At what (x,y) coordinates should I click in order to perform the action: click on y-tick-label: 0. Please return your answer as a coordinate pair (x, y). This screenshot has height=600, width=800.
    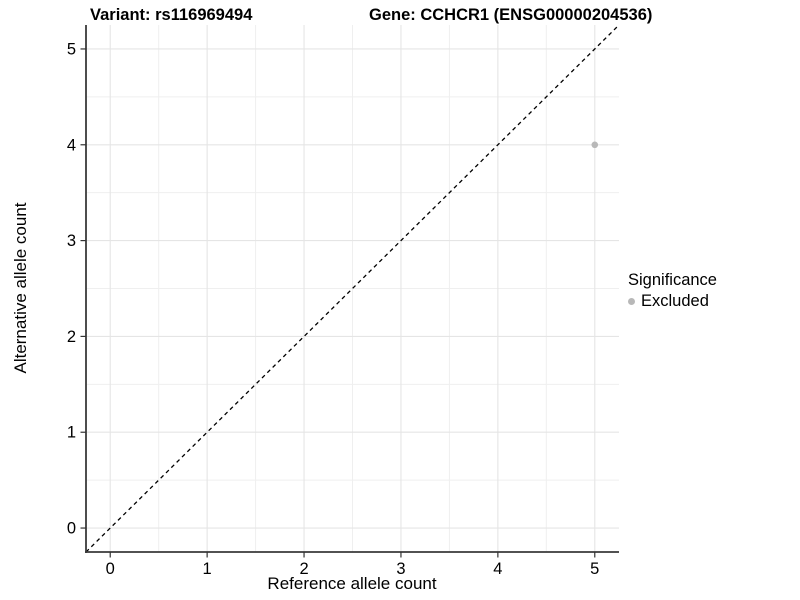
    Looking at the image, I should click on (71, 529).